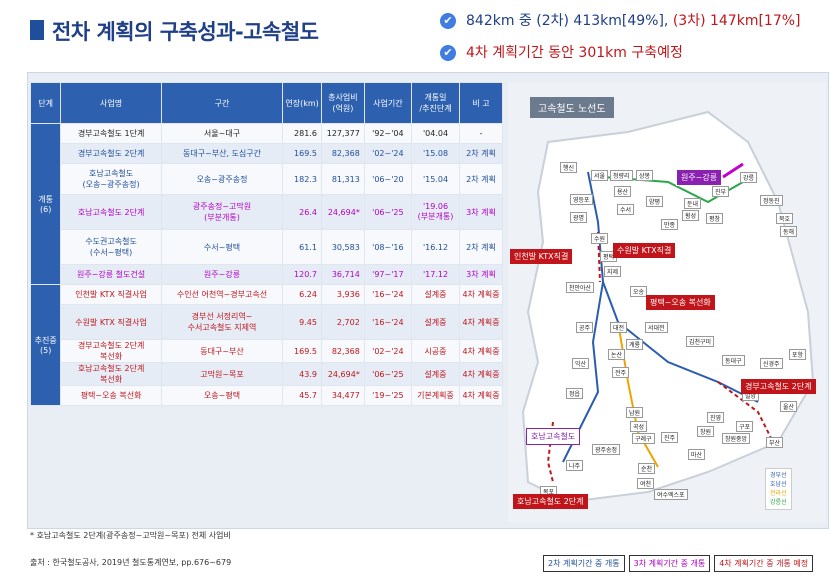 This screenshot has width=830, height=577. What do you see at coordinates (691, 215) in the screenshot?
I see `station-label: 횡성` at bounding box center [691, 215].